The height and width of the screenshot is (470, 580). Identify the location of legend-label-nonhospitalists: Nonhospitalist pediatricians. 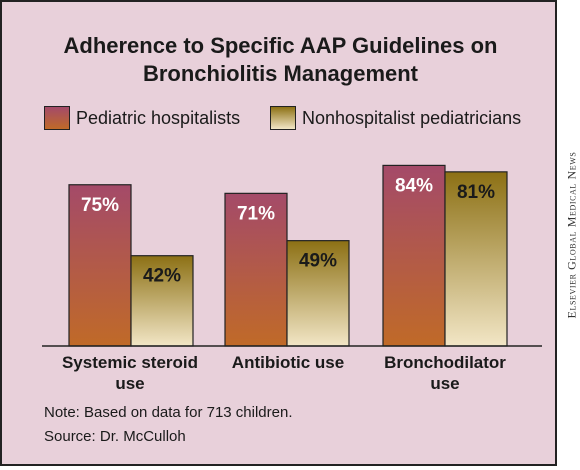
(412, 117).